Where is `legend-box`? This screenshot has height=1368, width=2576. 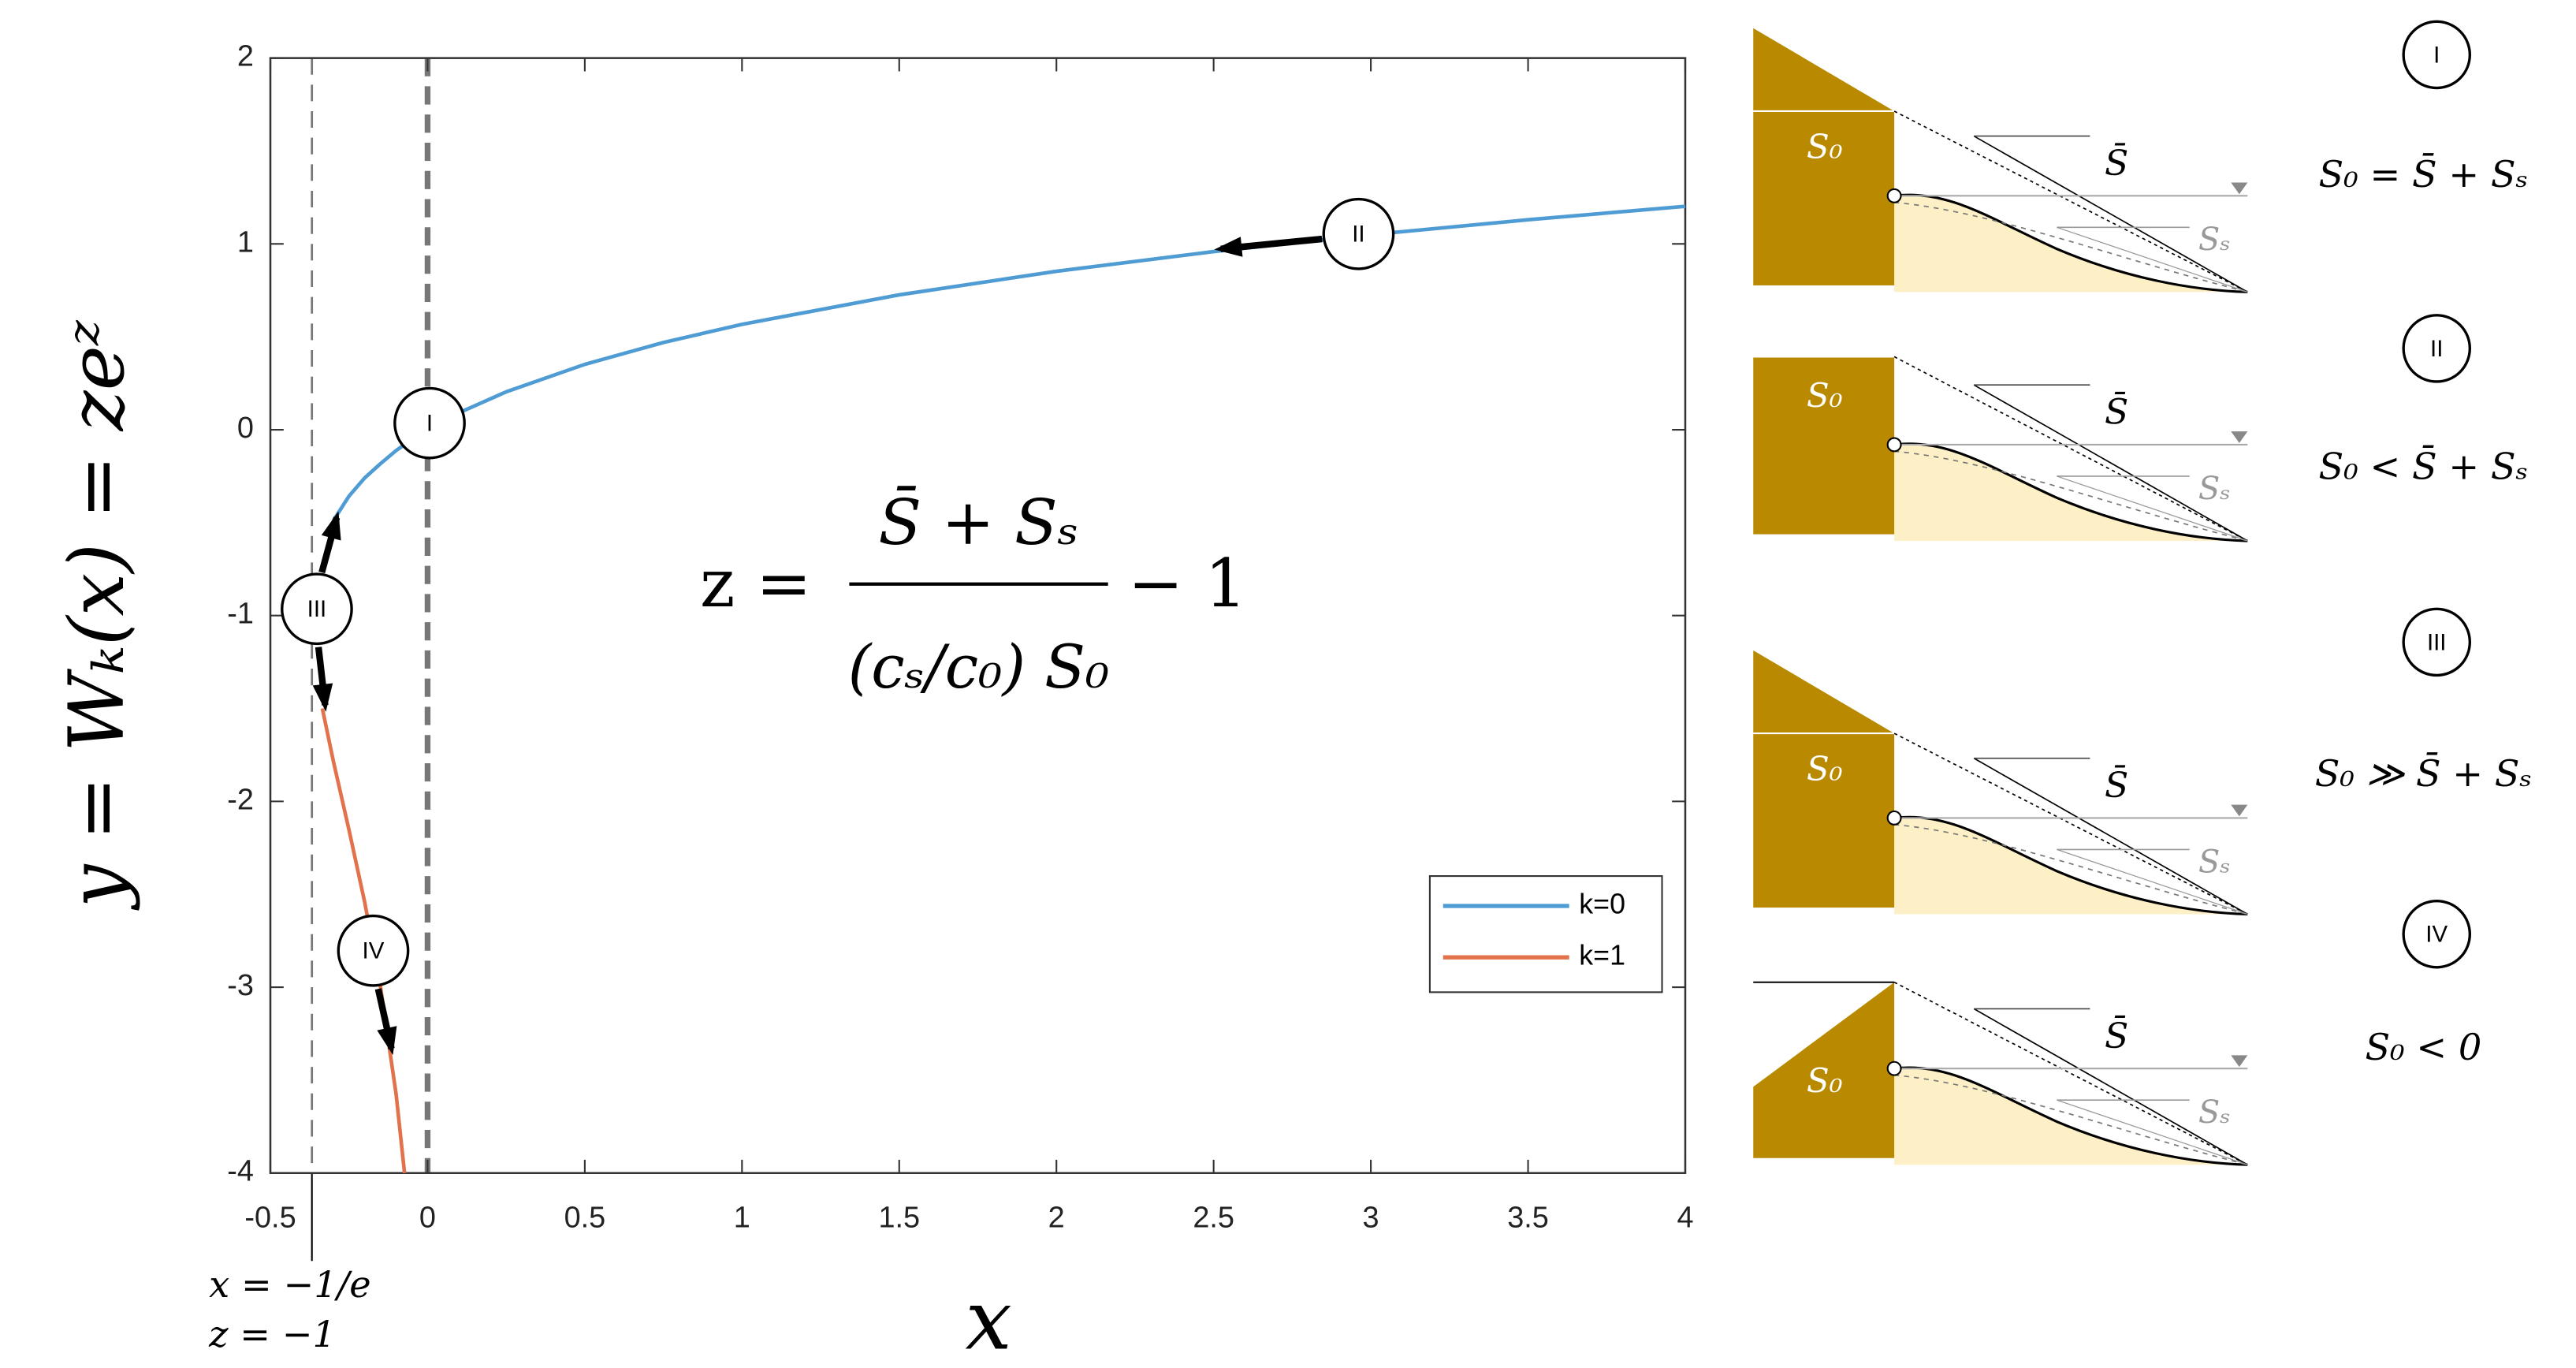 legend-box is located at coordinates (1545, 934).